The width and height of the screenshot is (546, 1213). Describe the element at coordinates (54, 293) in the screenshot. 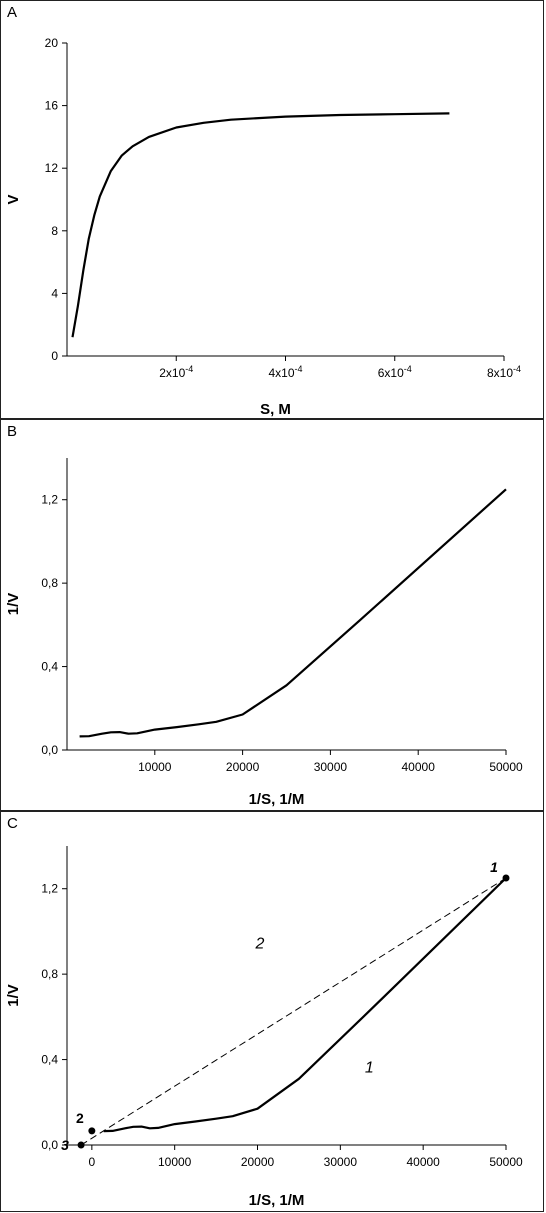

I see `y-tick-label: 4` at that location.